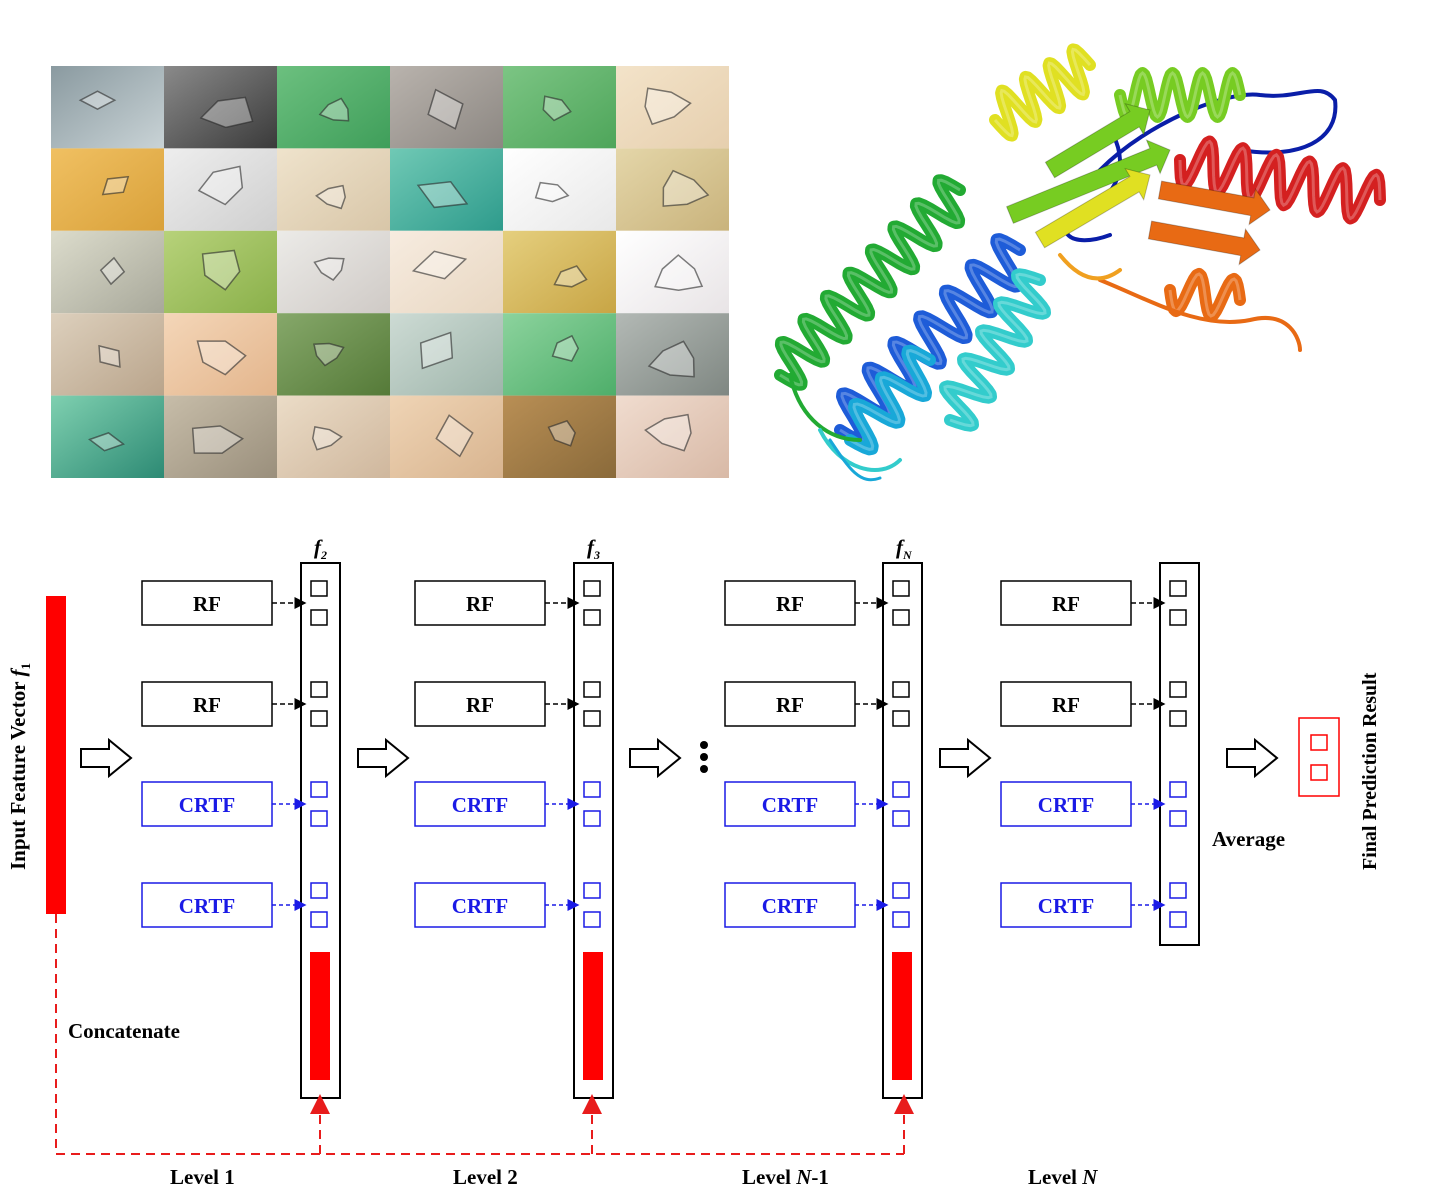  I want to click on input-feature-bar, so click(56, 755).